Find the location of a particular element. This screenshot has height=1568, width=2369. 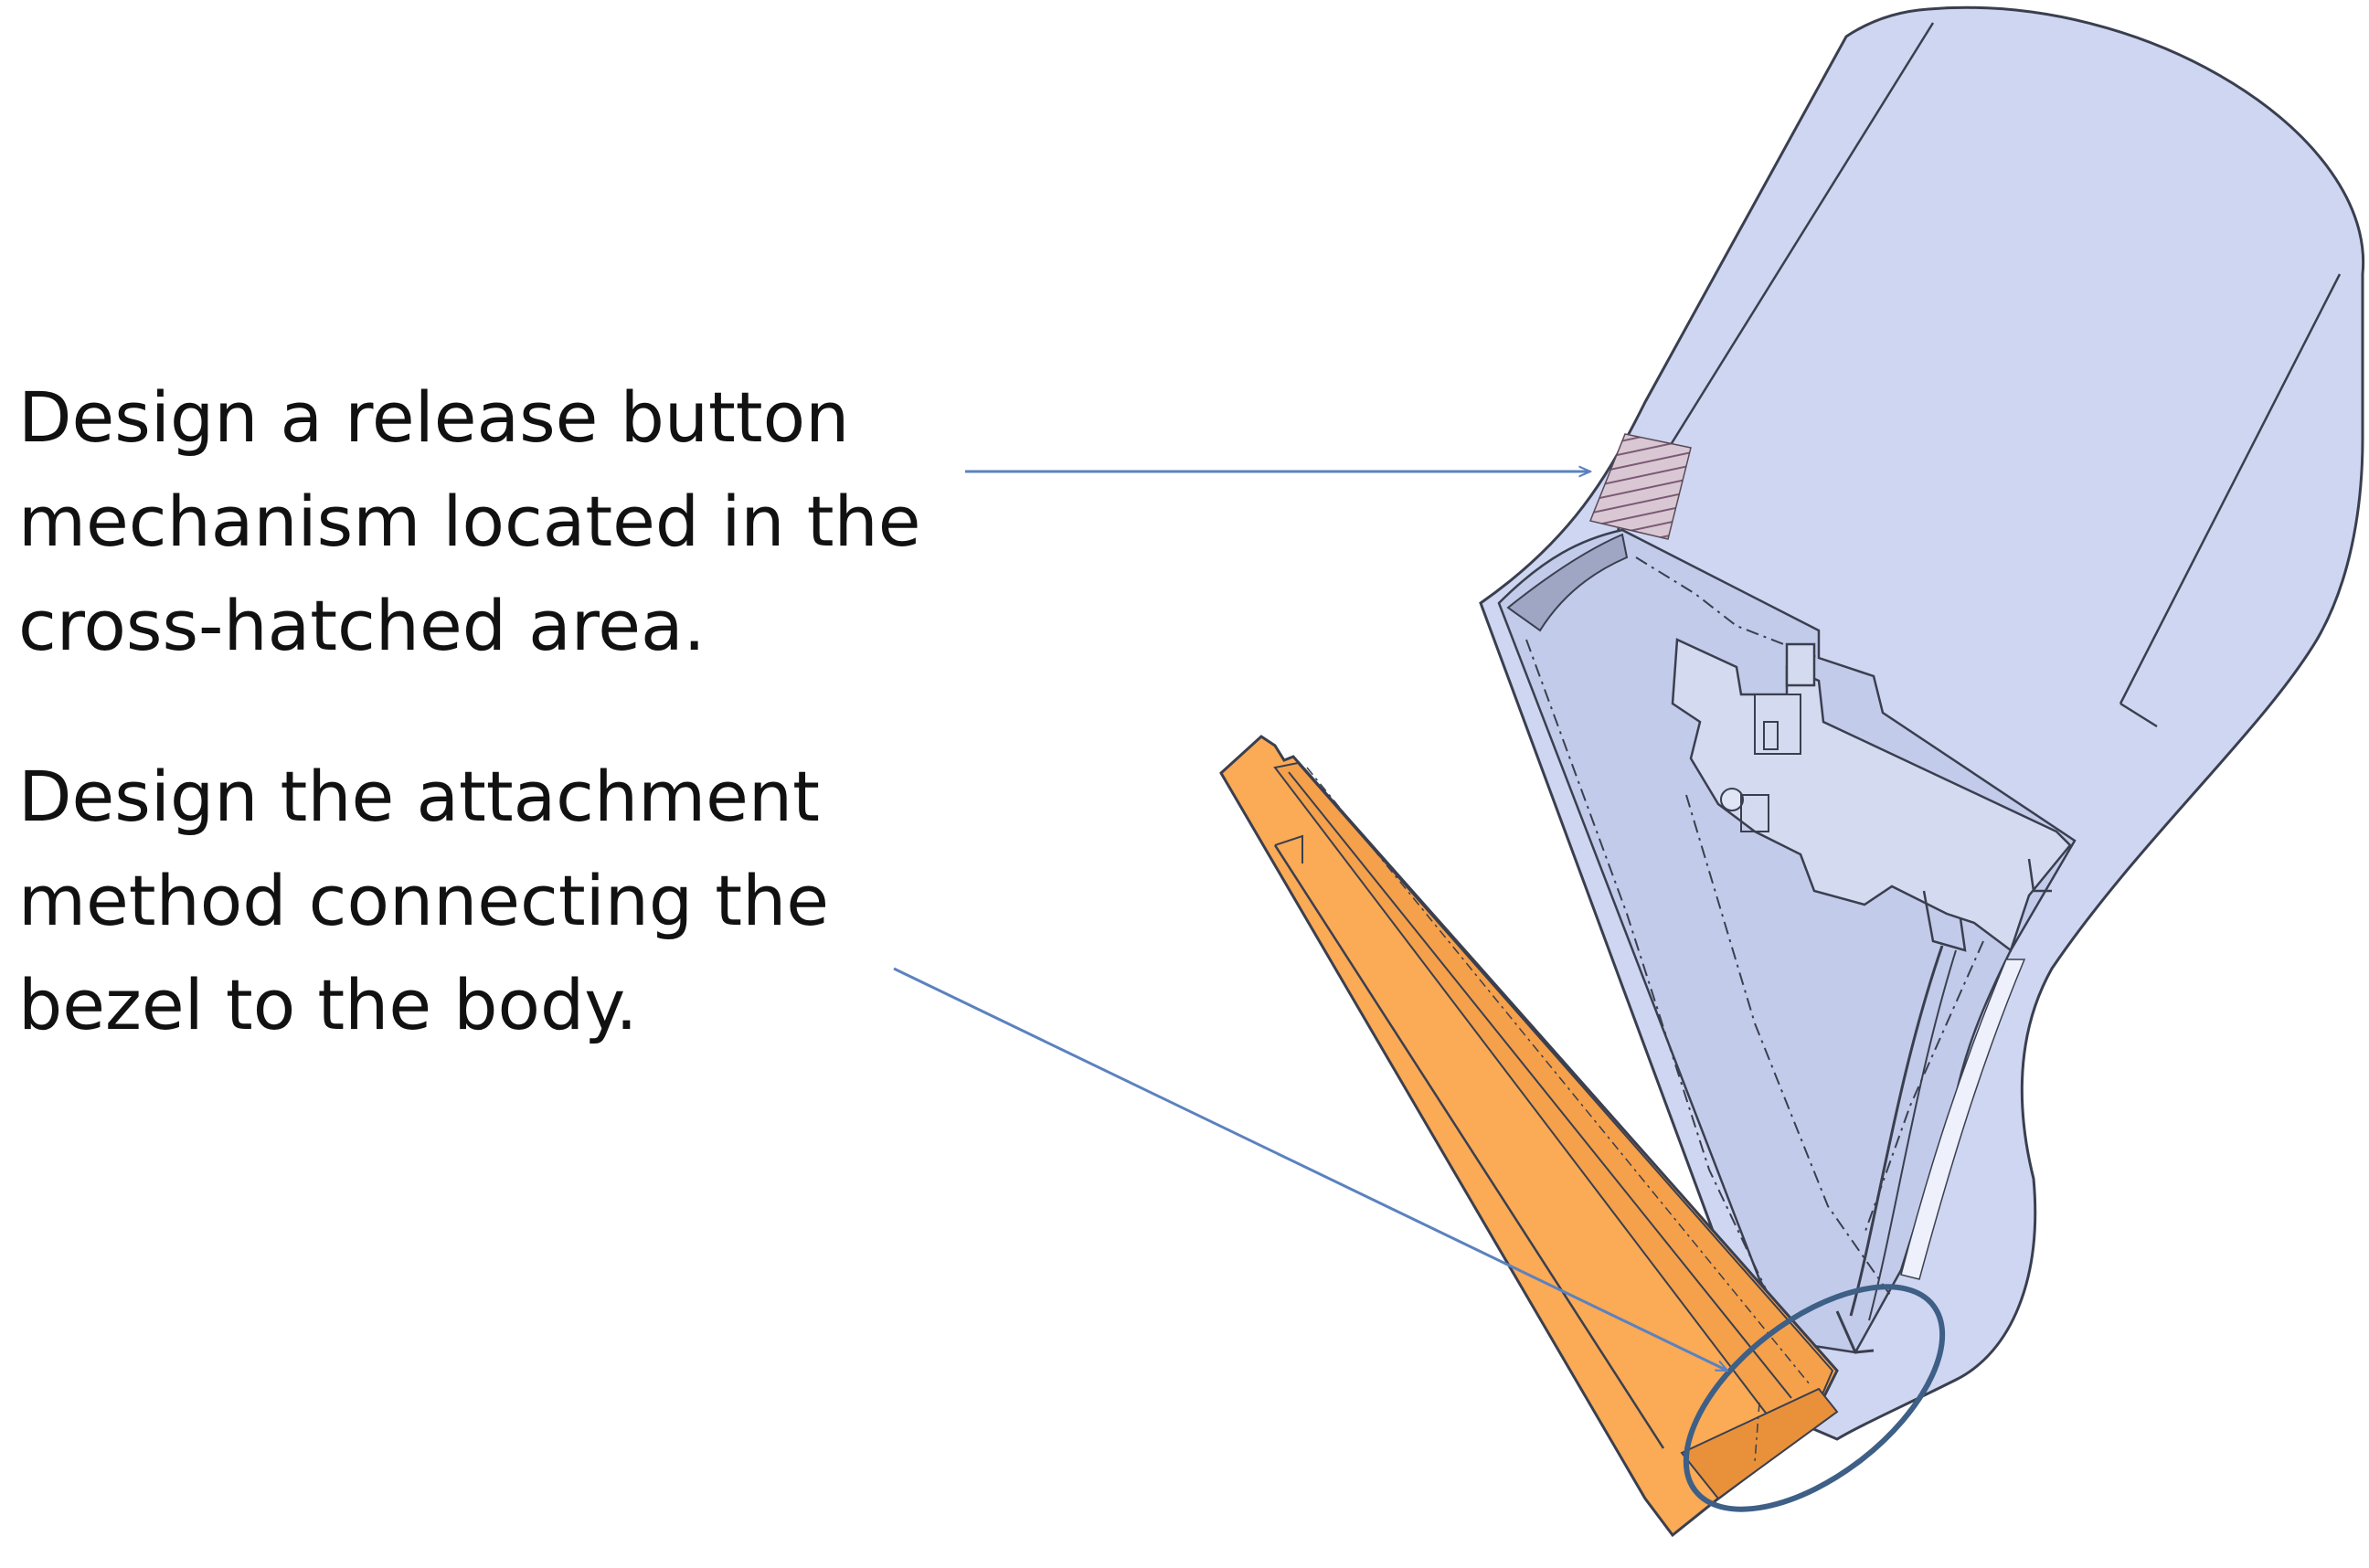

caption-line: Design a release button is located at coordinates (434, 417).